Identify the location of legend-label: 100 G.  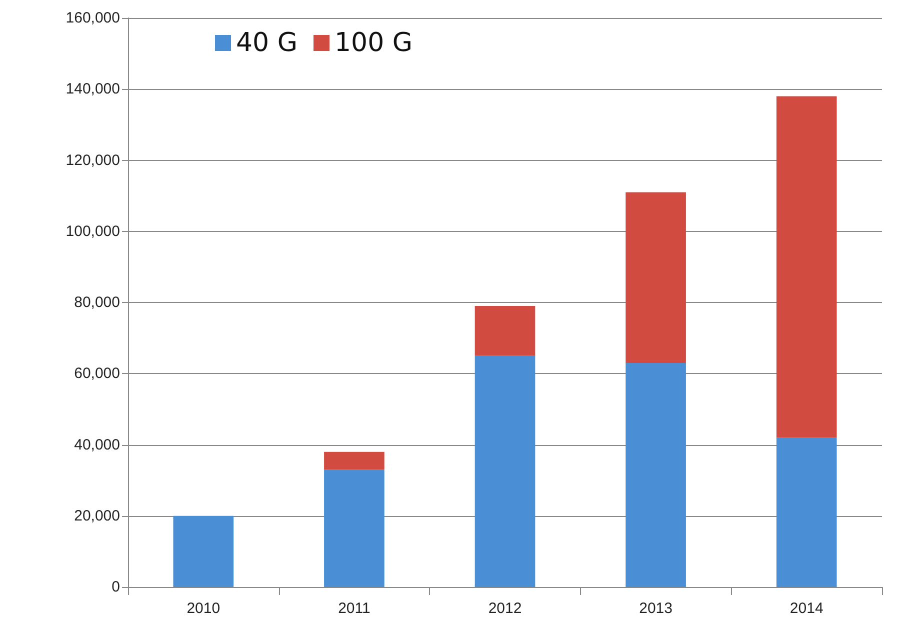
(373, 43).